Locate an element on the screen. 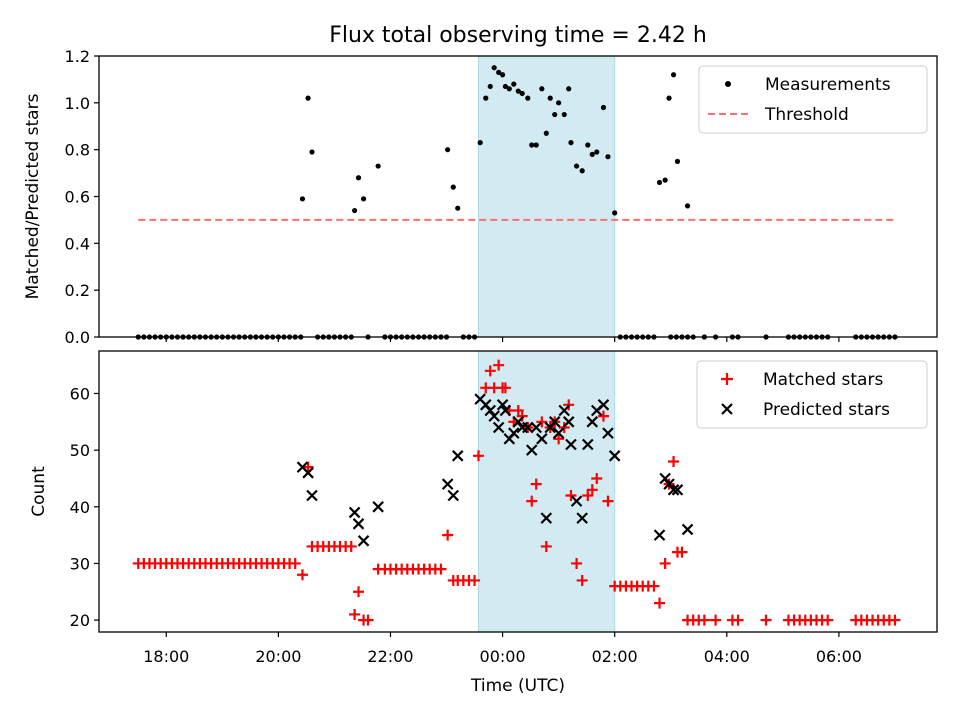 This screenshot has height=720, width=960. bottom-legend-box is located at coordinates (812, 394).